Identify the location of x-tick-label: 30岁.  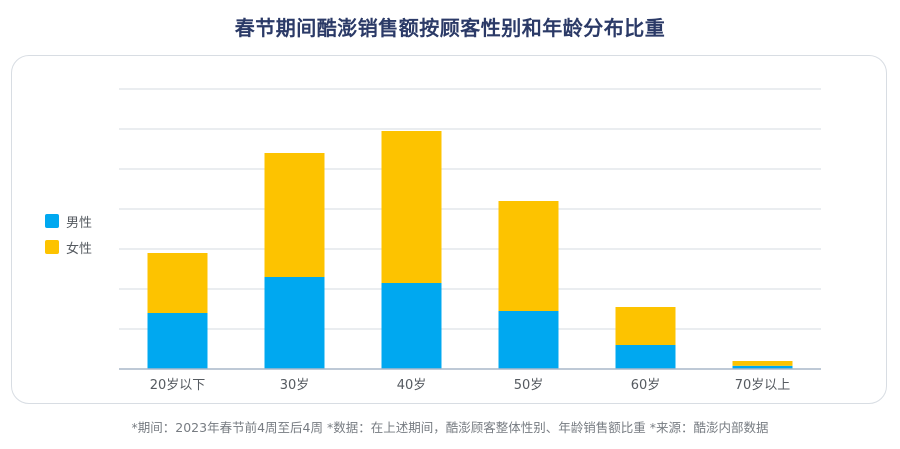
(295, 385).